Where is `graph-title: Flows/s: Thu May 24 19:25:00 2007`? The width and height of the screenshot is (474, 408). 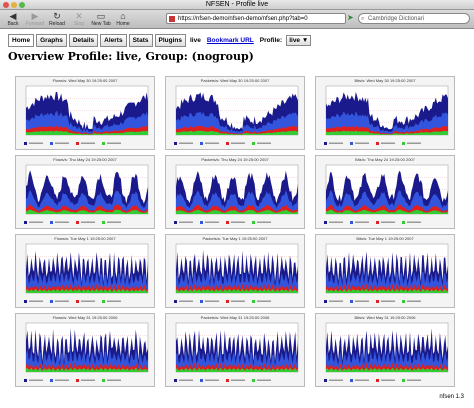
graph-title: Flows/s: Thu May 24 19:25:00 2007 is located at coordinates (85, 159).